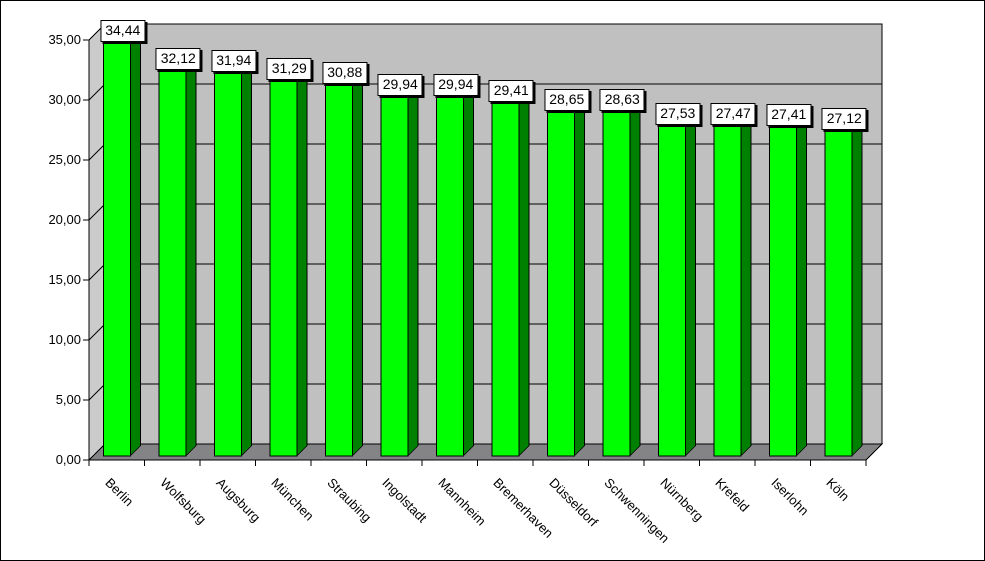 This screenshot has width=985, height=561. Describe the element at coordinates (622, 100) in the screenshot. I see `value-label: 28,63` at that location.